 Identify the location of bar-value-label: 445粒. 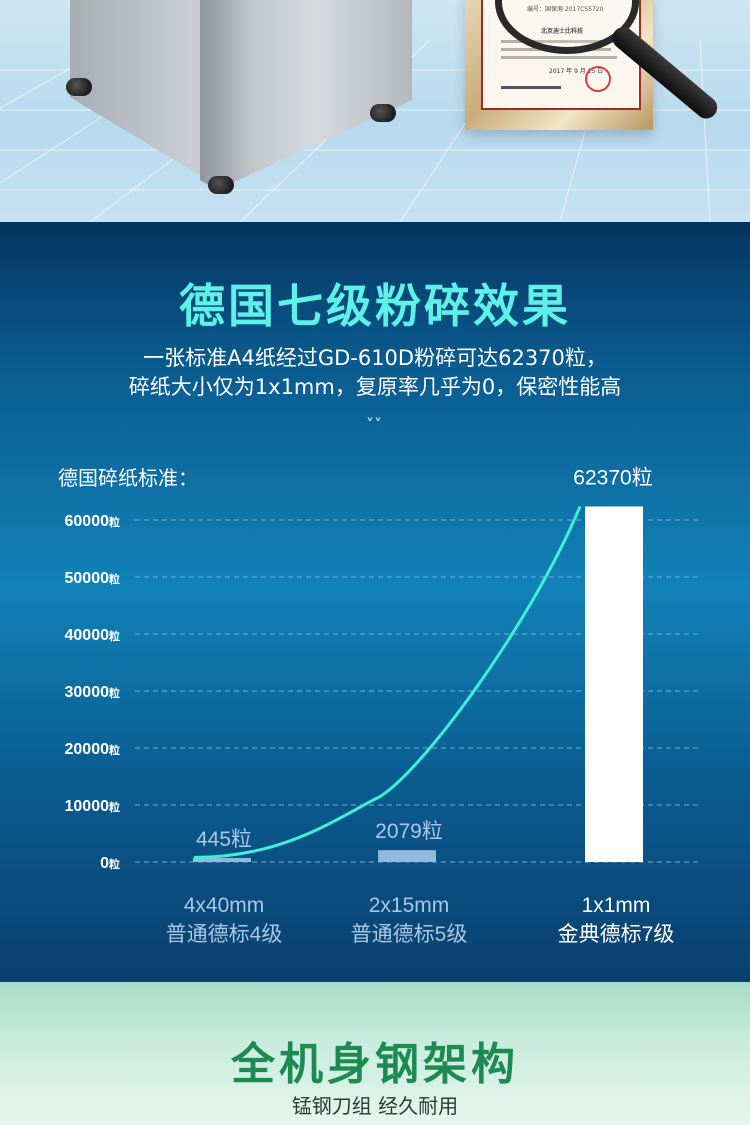
(224, 839).